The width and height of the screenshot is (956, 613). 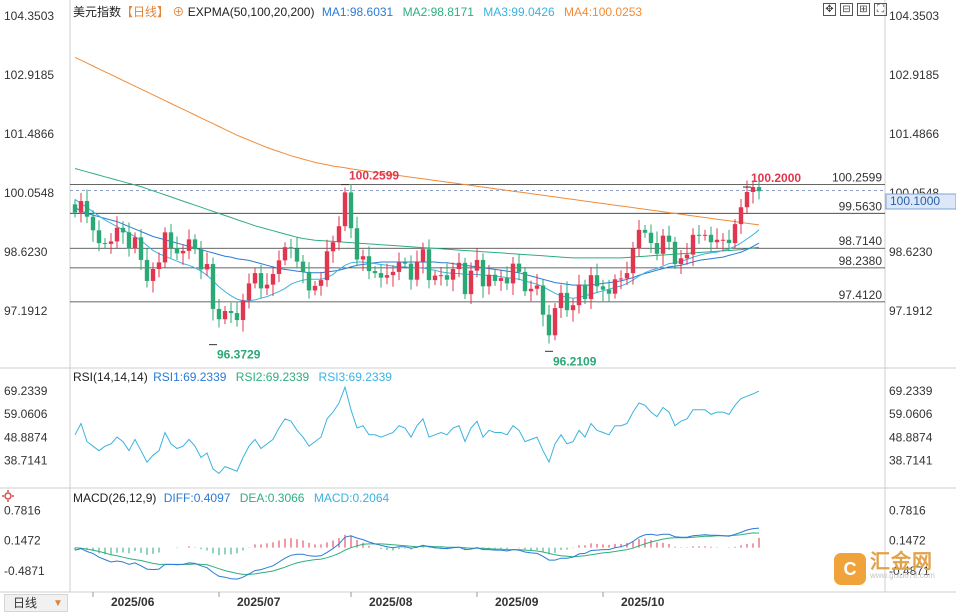 What do you see at coordinates (911, 311) in the screenshot?
I see `price-tick-right: 97.1912` at bounding box center [911, 311].